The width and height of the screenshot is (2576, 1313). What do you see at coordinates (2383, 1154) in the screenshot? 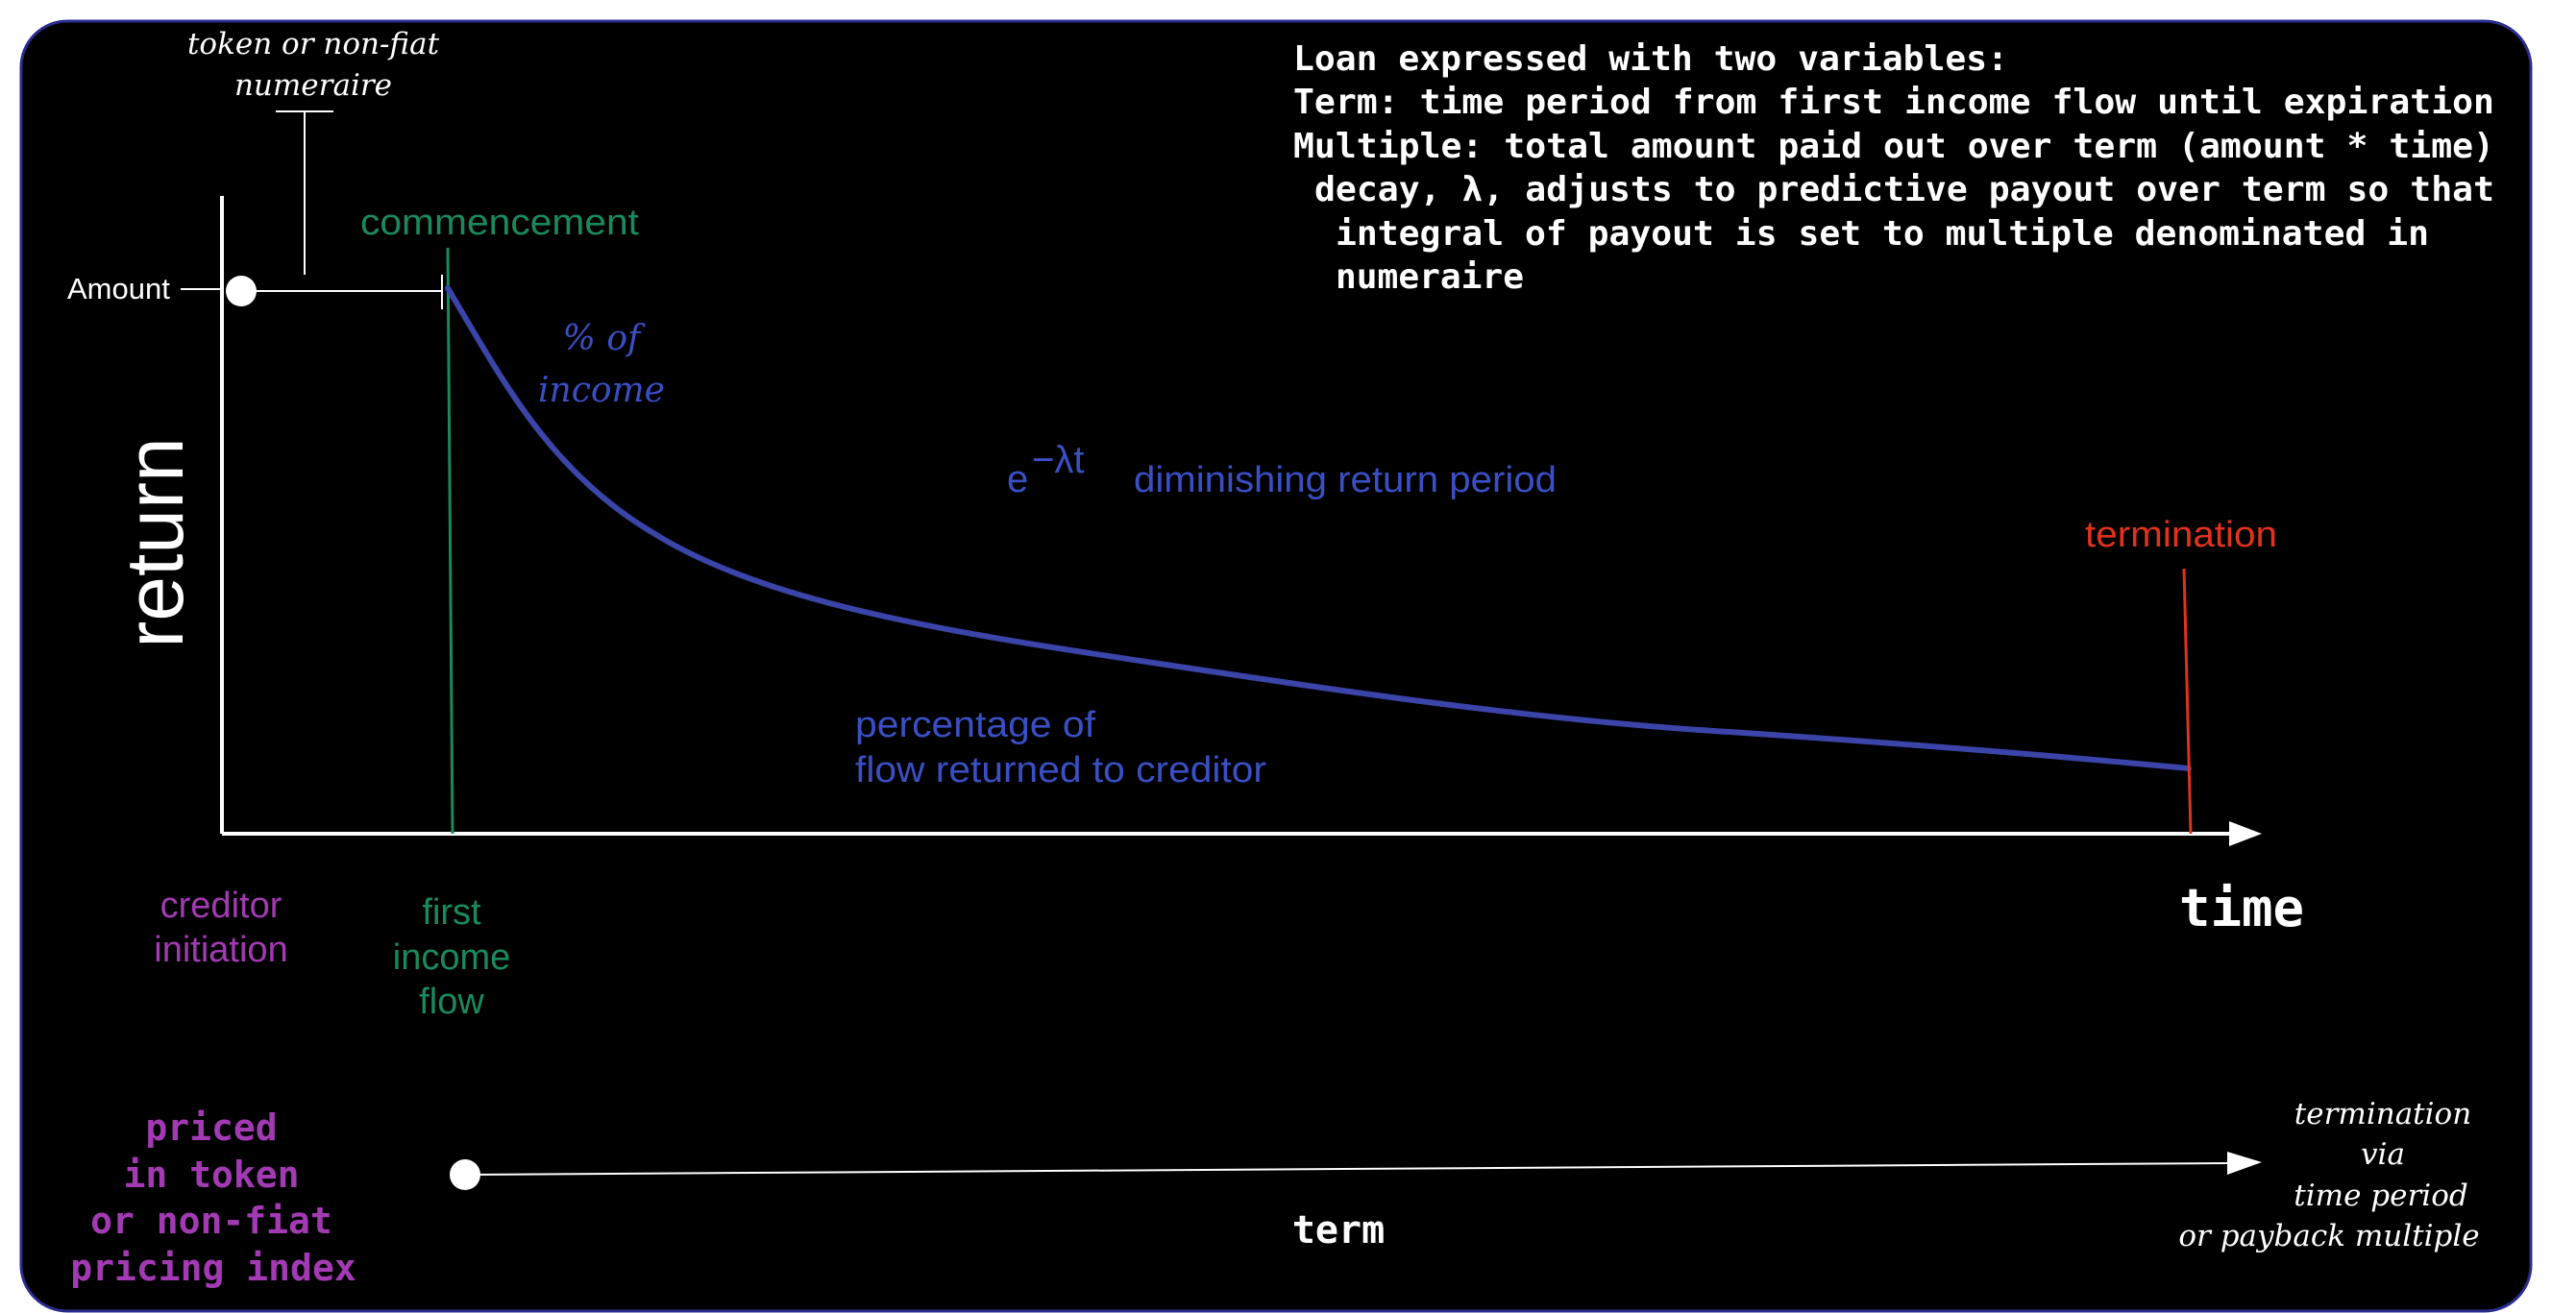
I see `termination-via-line2: via` at bounding box center [2383, 1154].